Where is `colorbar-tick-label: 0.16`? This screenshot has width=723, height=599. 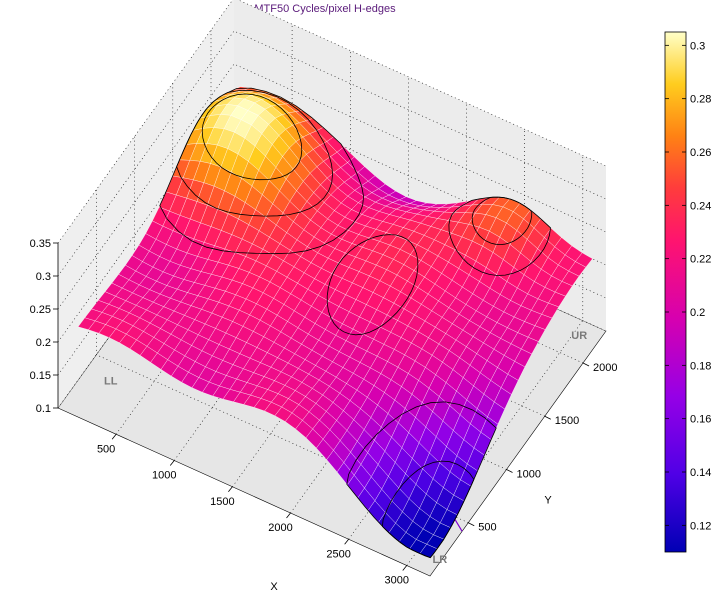 colorbar-tick-label: 0.16 is located at coordinates (700, 420).